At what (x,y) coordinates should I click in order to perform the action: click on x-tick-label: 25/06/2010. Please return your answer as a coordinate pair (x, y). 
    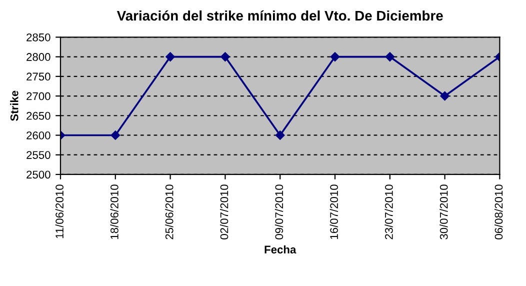
    Looking at the image, I should click on (169, 212).